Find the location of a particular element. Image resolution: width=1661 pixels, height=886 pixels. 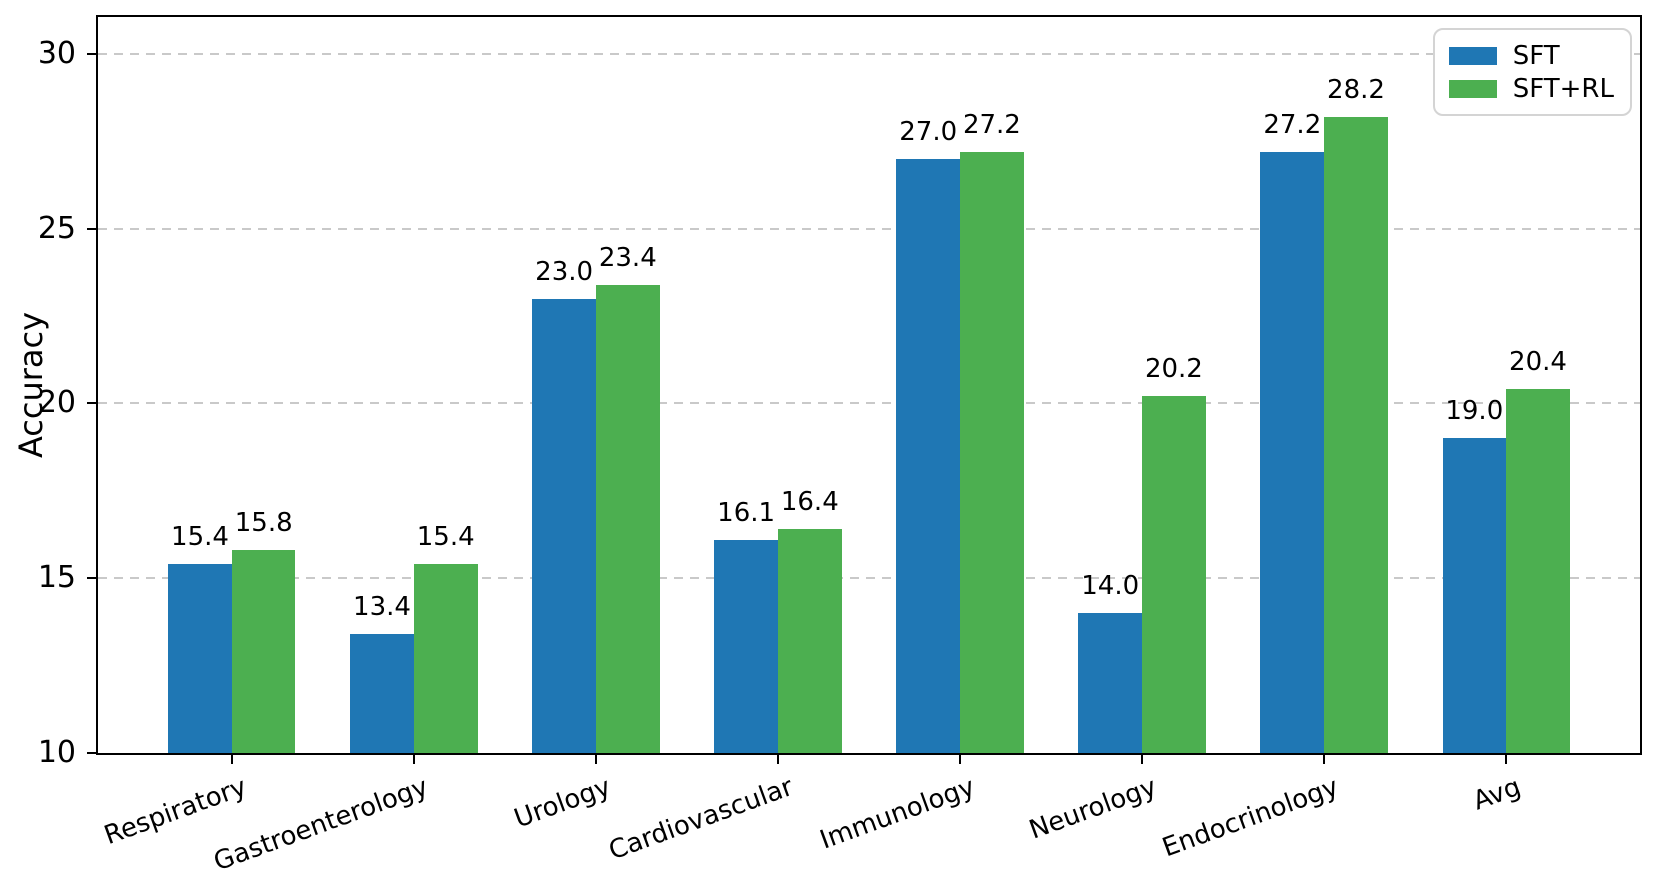

bar-value-label: 23.4 is located at coordinates (627, 257).